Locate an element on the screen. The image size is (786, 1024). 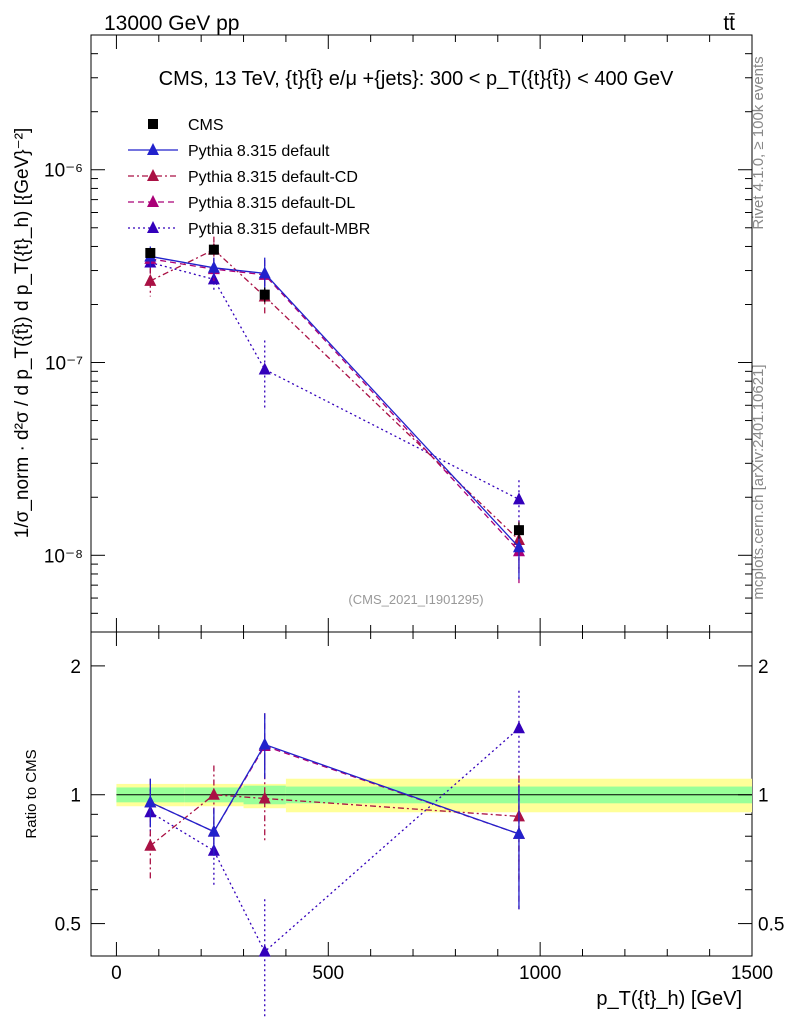
series-cms is located at coordinates (334, 391).